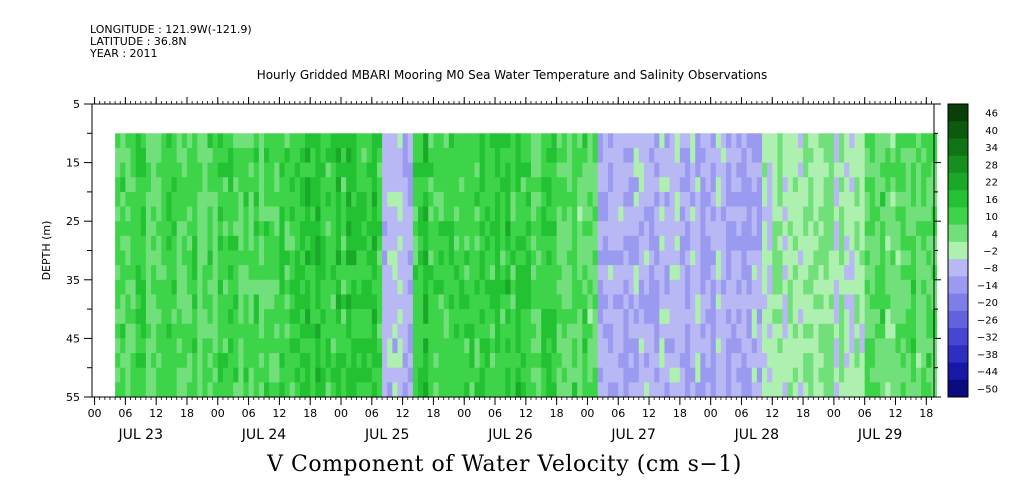  What do you see at coordinates (632, 435) in the screenshot?
I see `x-day-label: JUL 27` at bounding box center [632, 435].